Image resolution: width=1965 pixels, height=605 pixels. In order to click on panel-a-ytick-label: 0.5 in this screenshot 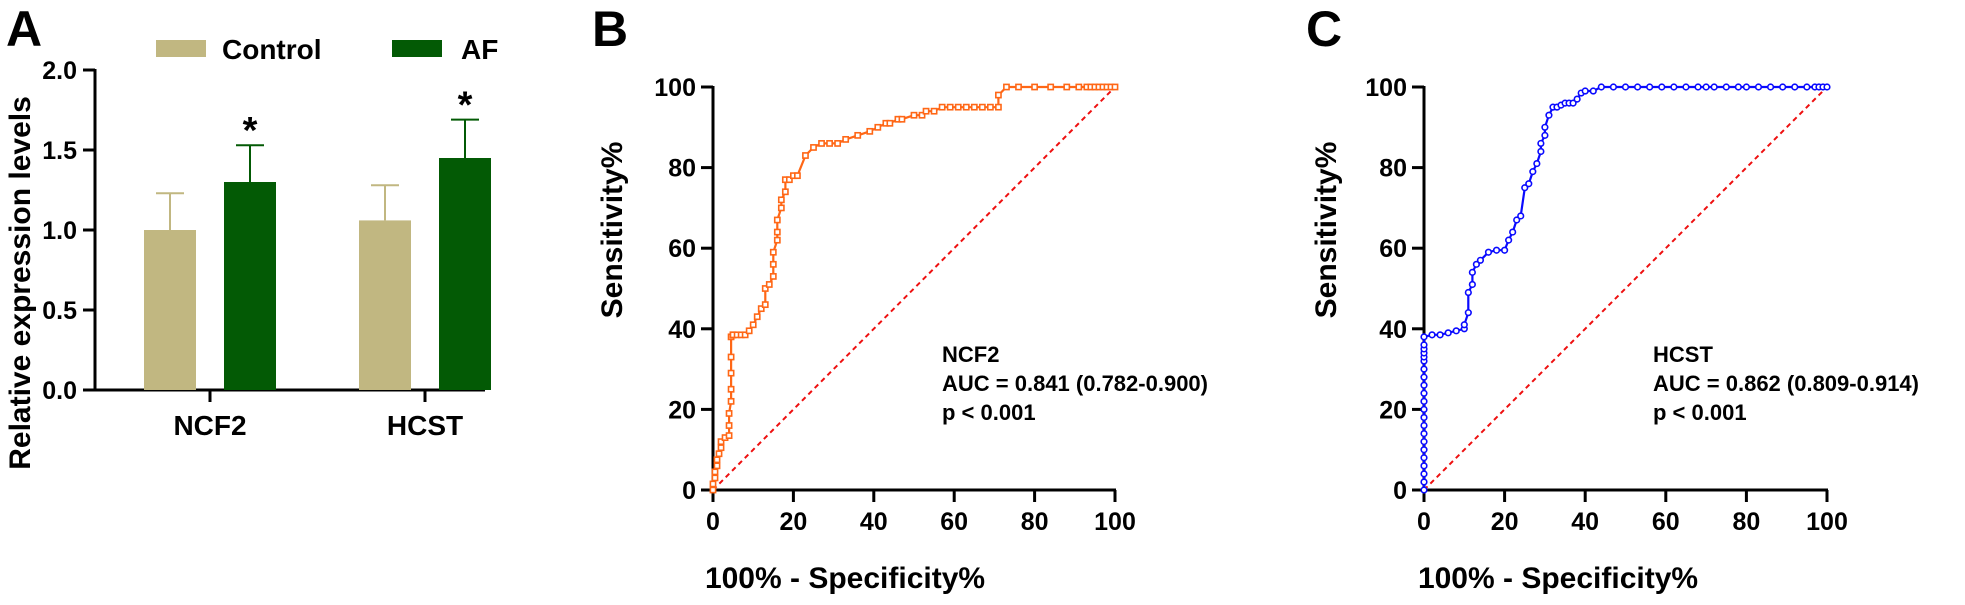, I will do `click(59, 311)`.